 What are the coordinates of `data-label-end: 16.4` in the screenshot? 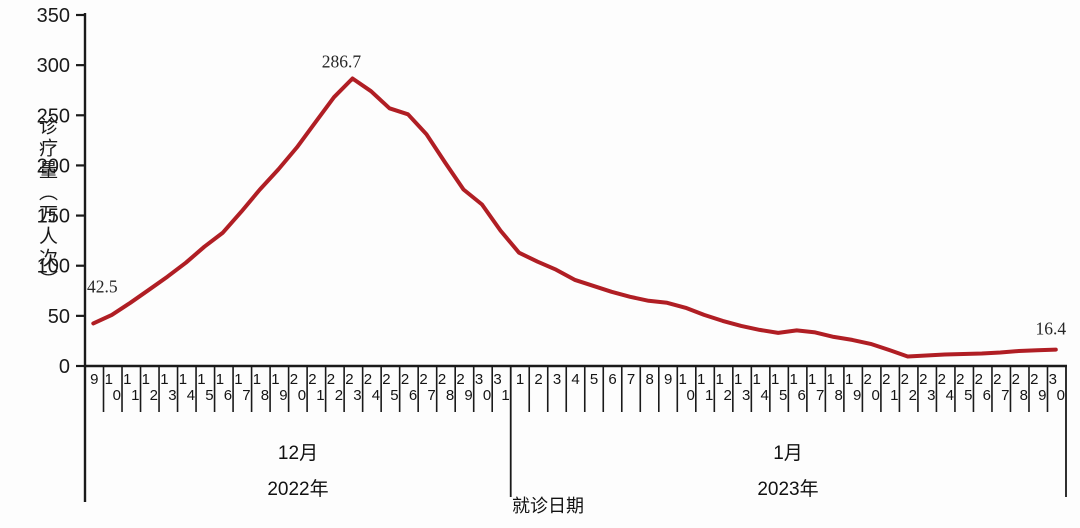 It's located at (1051, 329).